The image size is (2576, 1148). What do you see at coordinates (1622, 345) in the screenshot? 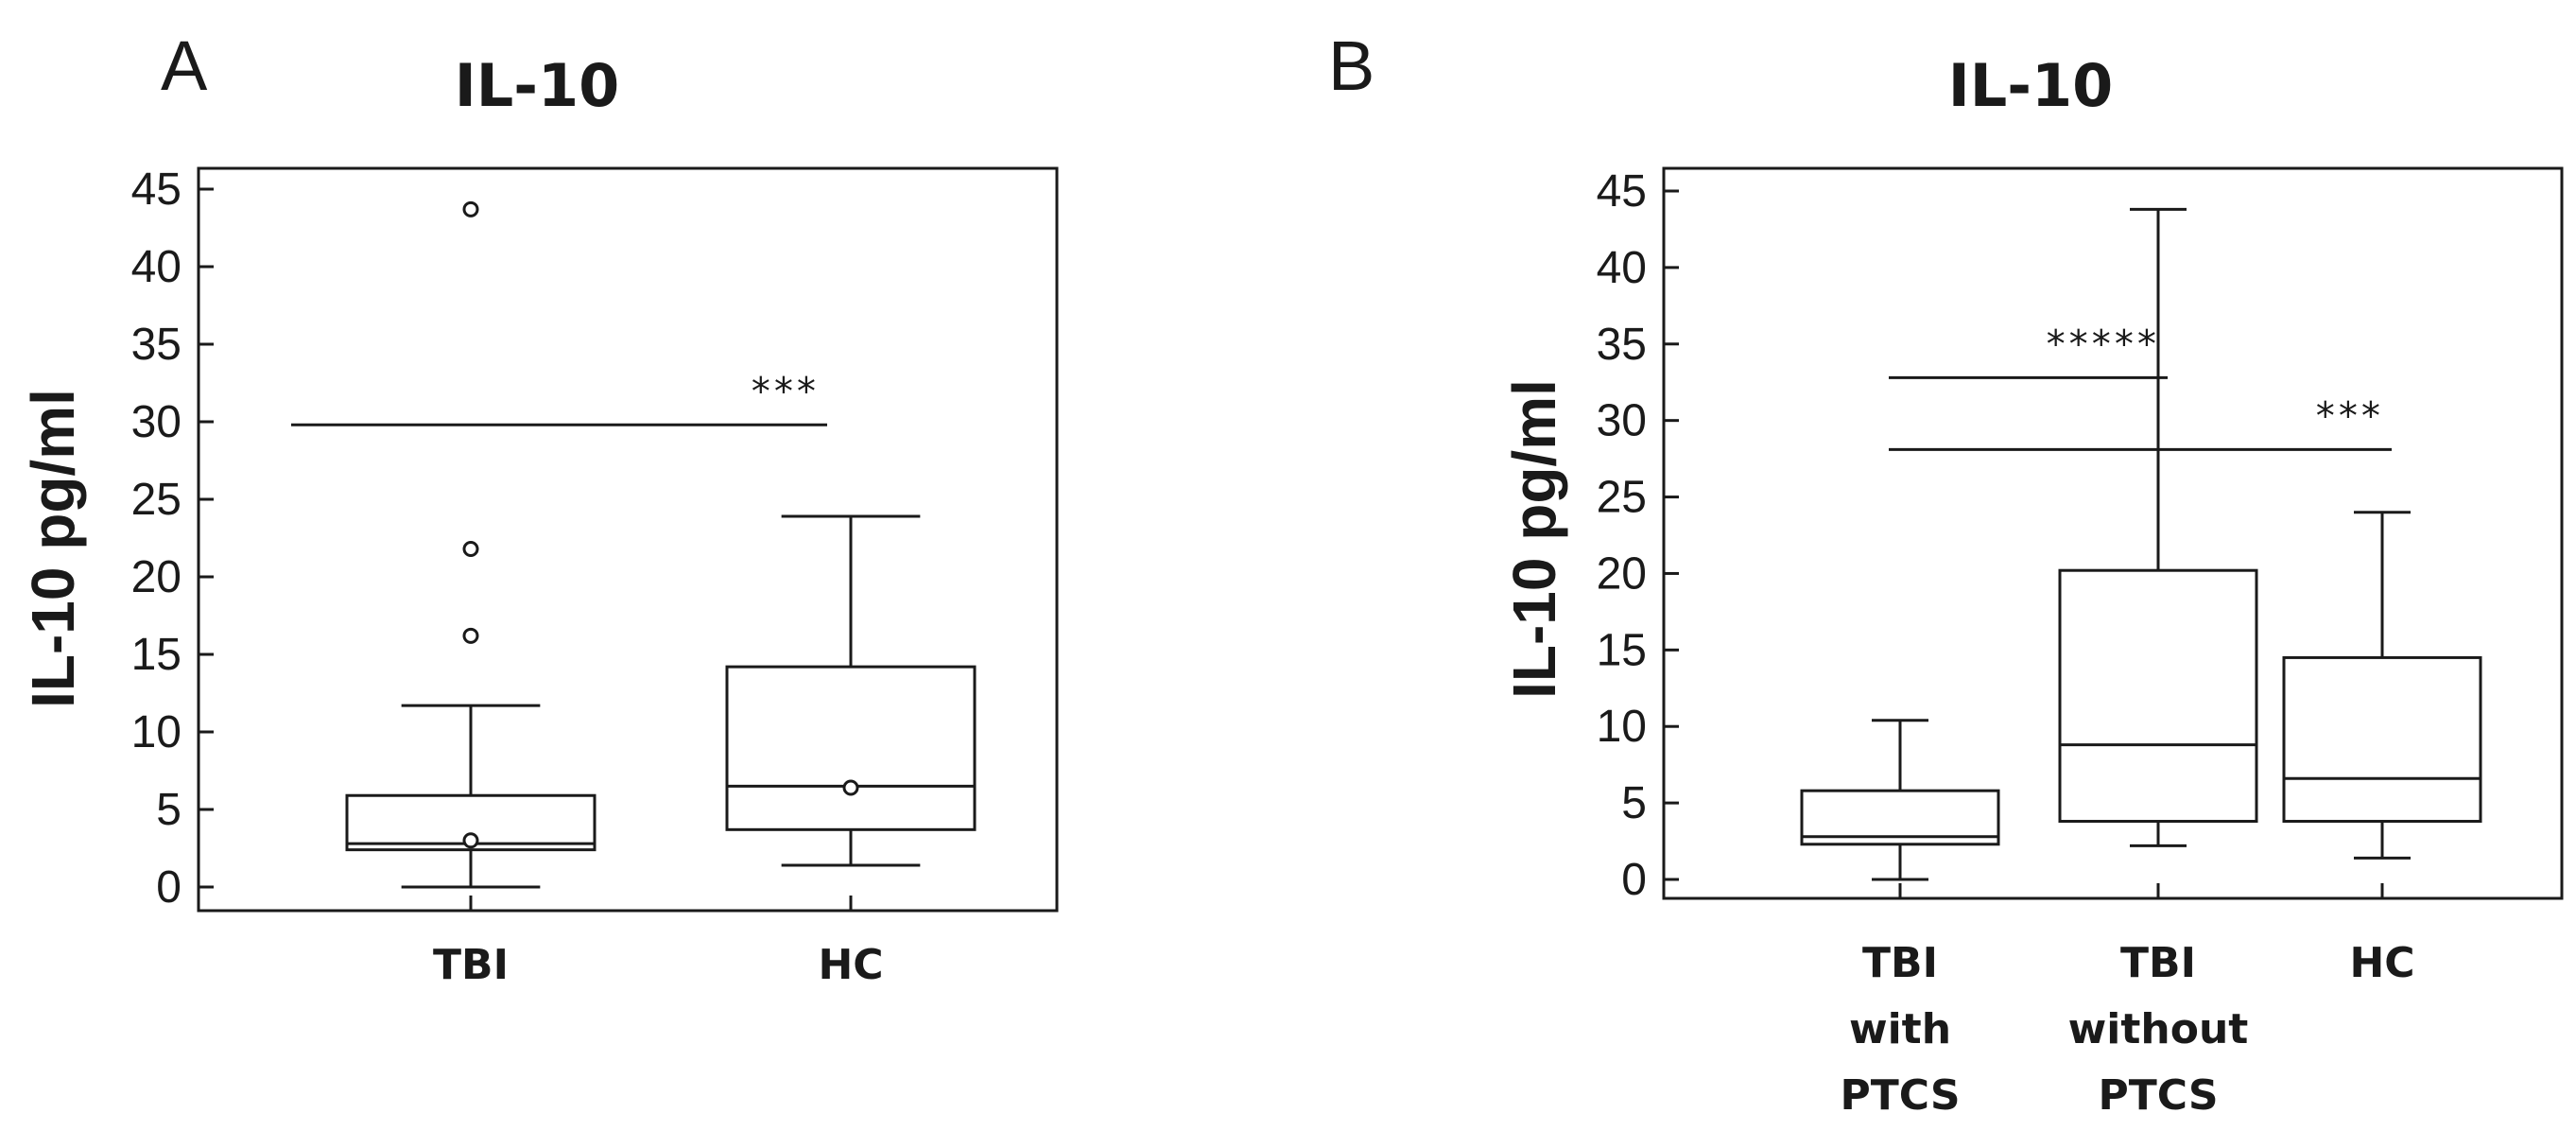
I see `panel-b-ytick-label: 35` at bounding box center [1622, 345].